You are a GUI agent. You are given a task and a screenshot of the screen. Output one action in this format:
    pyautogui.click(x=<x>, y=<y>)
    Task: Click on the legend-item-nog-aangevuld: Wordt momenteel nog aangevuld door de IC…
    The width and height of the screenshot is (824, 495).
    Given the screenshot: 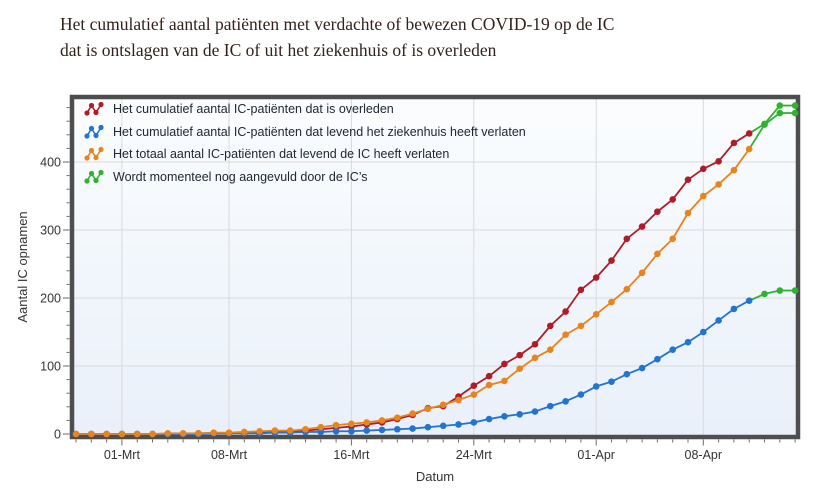 What is the action you would take?
    pyautogui.click(x=305, y=177)
    